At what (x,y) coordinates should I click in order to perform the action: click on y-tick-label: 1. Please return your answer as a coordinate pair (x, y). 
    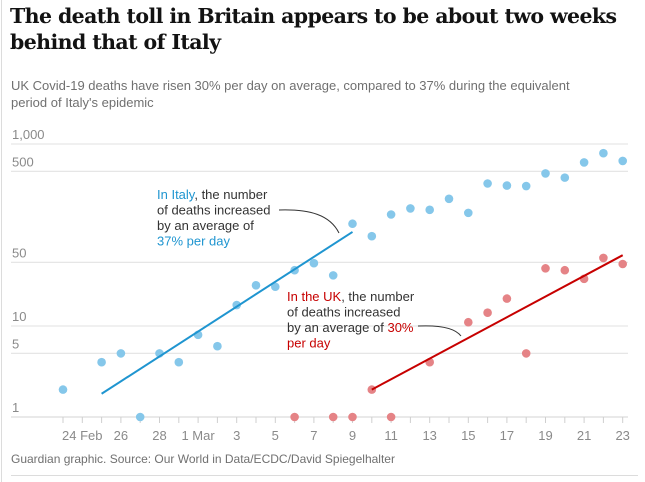
    Looking at the image, I should click on (15, 407).